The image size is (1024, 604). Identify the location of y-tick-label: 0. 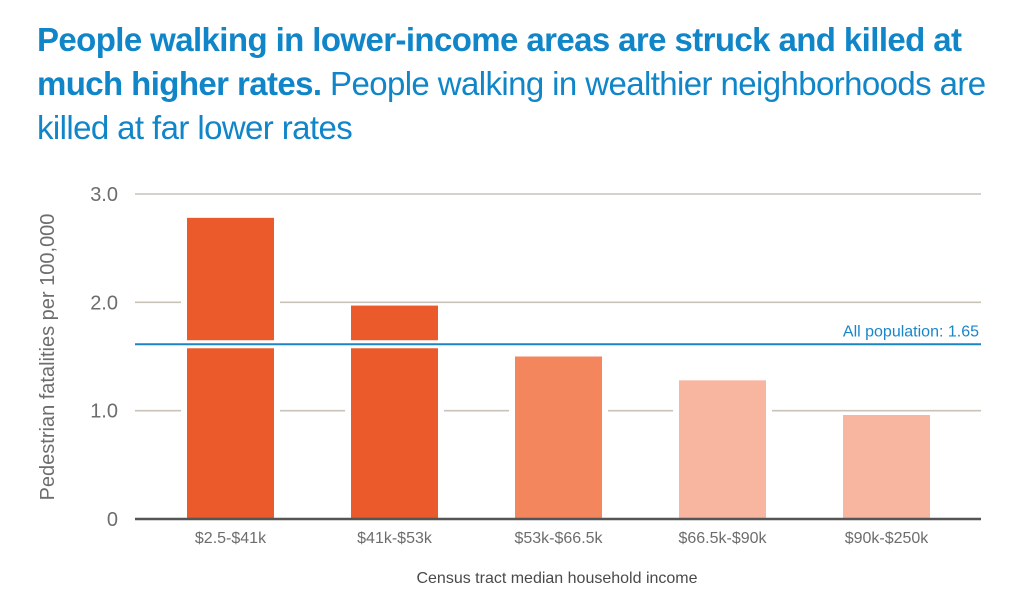
(112, 520).